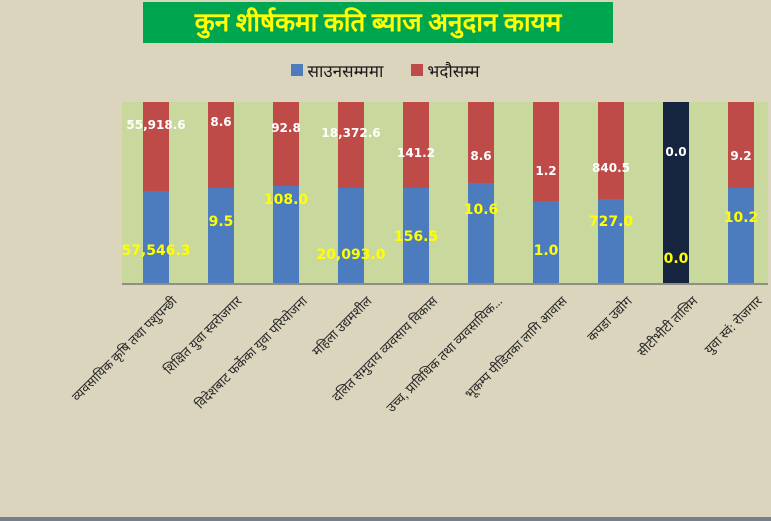 The width and height of the screenshot is (771, 521). I want to click on legend-label: भदौसम्म, so click(453, 71).